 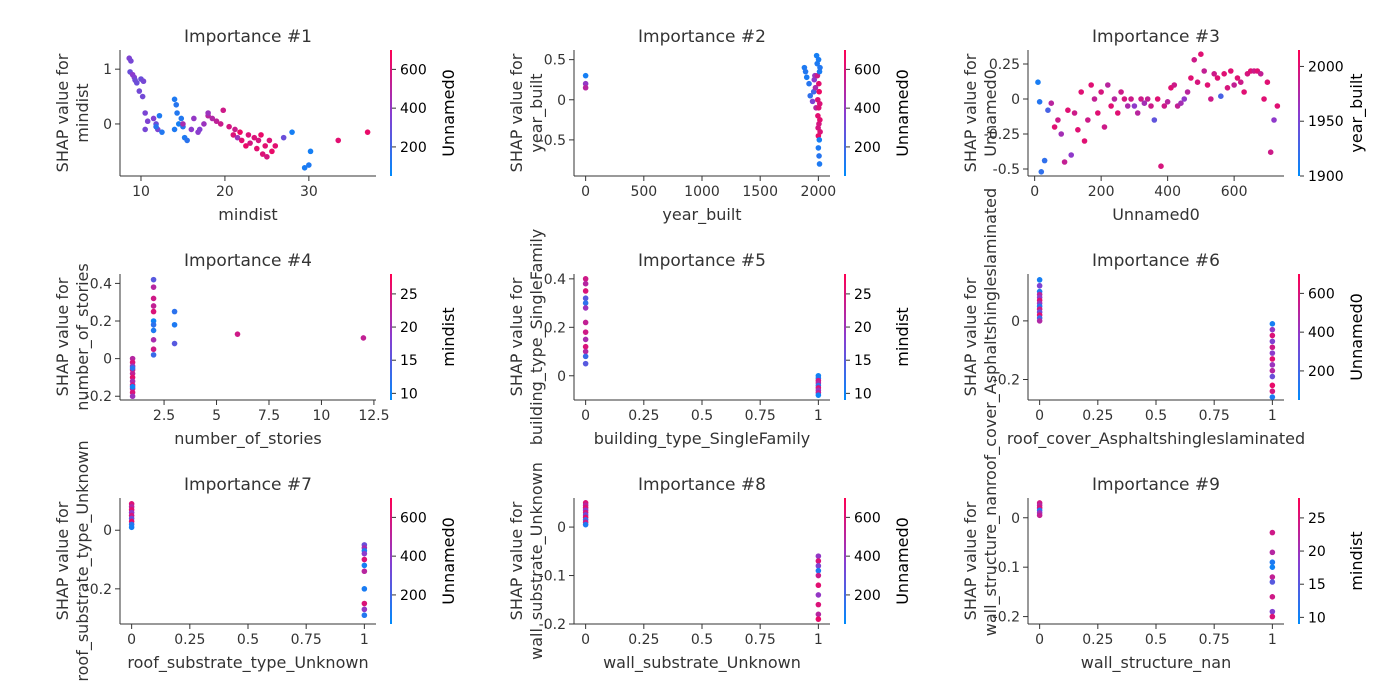 I want to click on panel-title: Importance #1, so click(x=248, y=37).